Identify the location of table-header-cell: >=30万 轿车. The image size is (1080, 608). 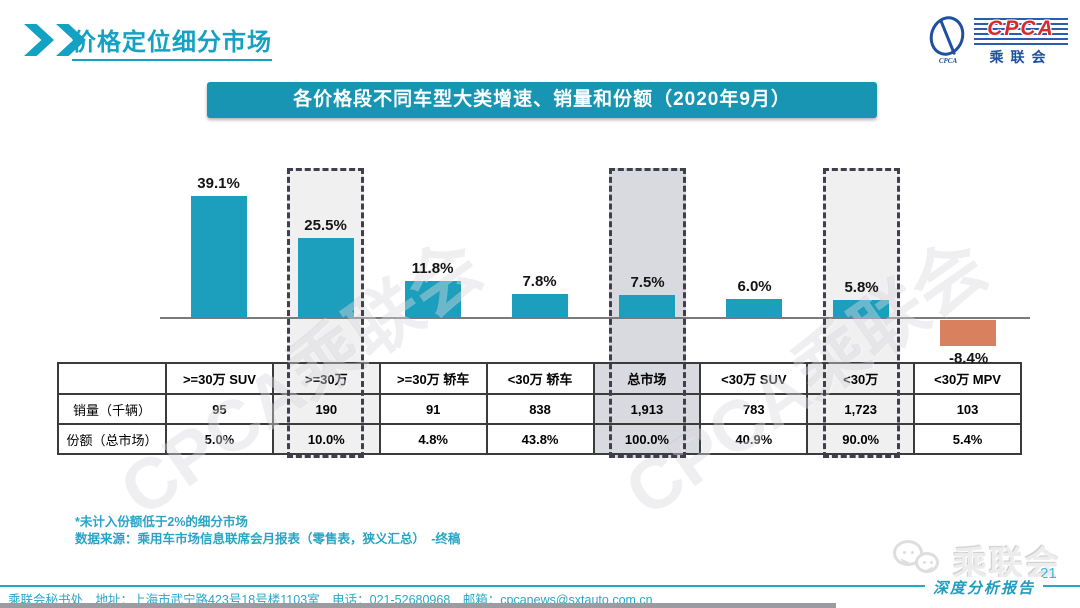
(433, 378).